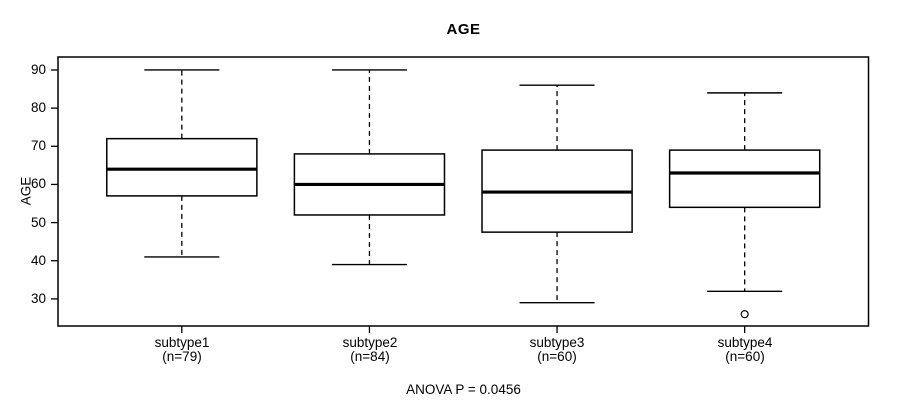 This screenshot has width=900, height=400. What do you see at coordinates (38, 222) in the screenshot?
I see `y-tick-label: 50` at bounding box center [38, 222].